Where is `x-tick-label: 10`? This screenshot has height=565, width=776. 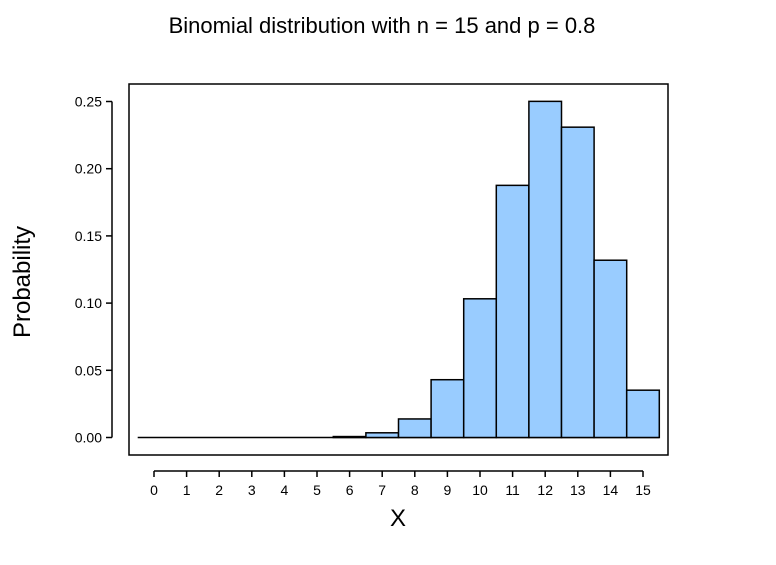
x-tick-label: 10 is located at coordinates (480, 490).